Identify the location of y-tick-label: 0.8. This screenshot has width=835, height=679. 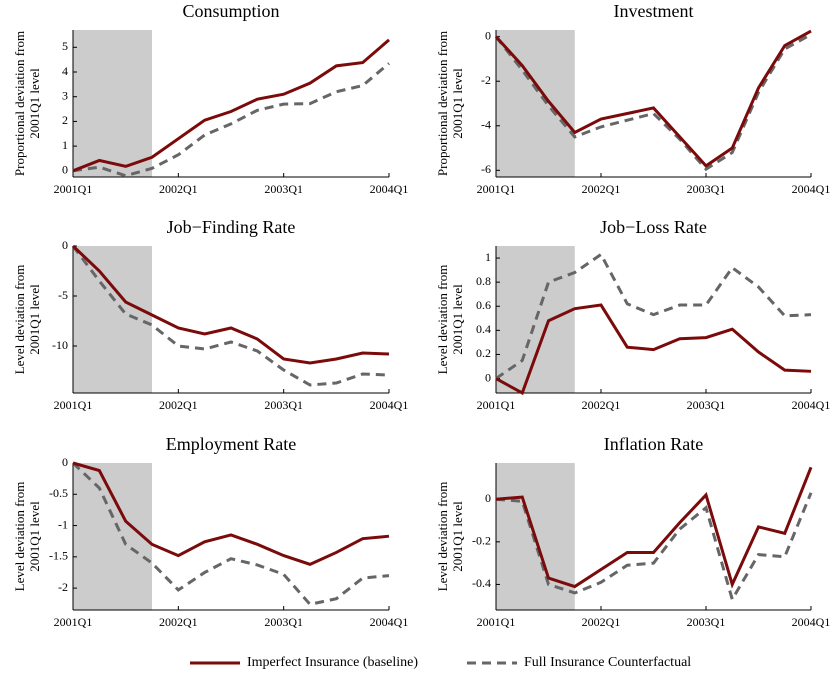
(483, 281).